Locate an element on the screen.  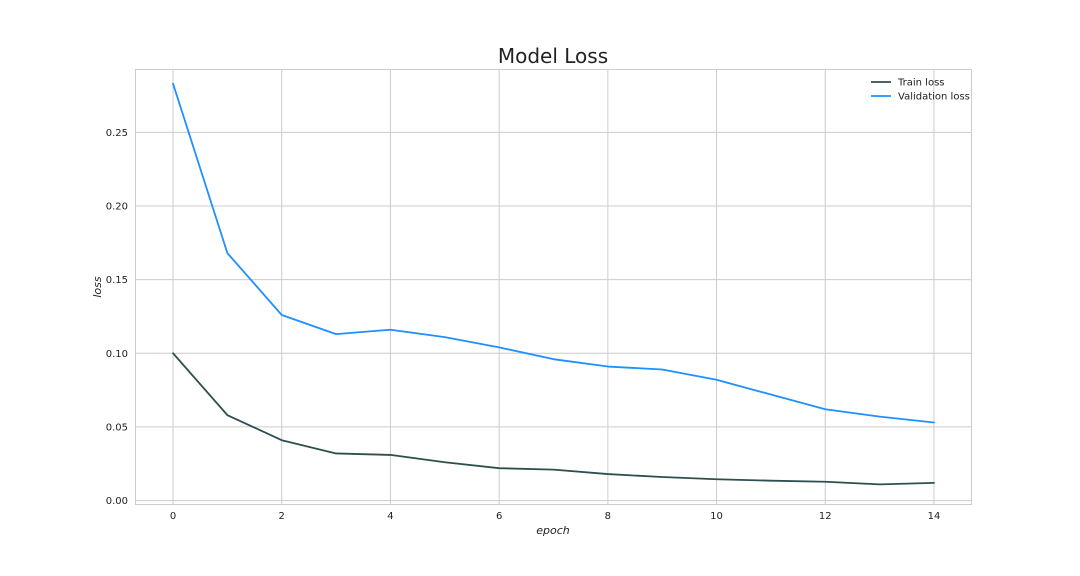
x-tick-label: 8 is located at coordinates (608, 516).